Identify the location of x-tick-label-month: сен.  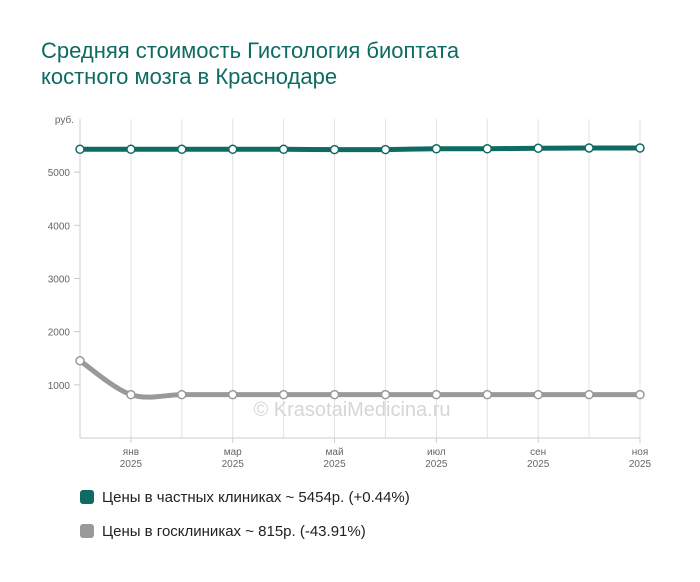
(538, 452).